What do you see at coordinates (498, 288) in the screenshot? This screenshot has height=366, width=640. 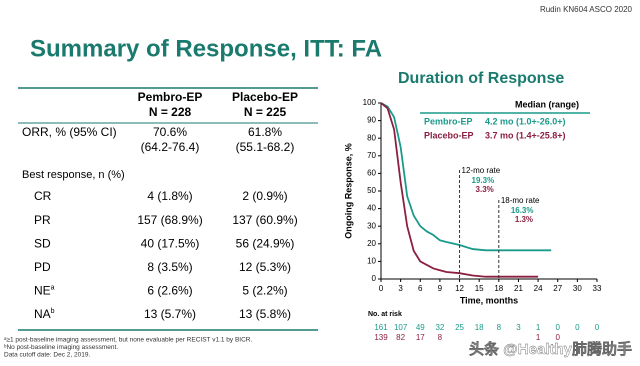 I see `x-tick-label: 18` at bounding box center [498, 288].